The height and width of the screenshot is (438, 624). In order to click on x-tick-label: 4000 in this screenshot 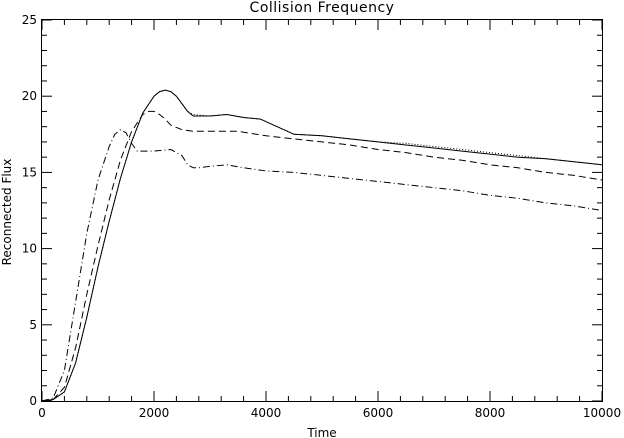, I will do `click(266, 413)`.